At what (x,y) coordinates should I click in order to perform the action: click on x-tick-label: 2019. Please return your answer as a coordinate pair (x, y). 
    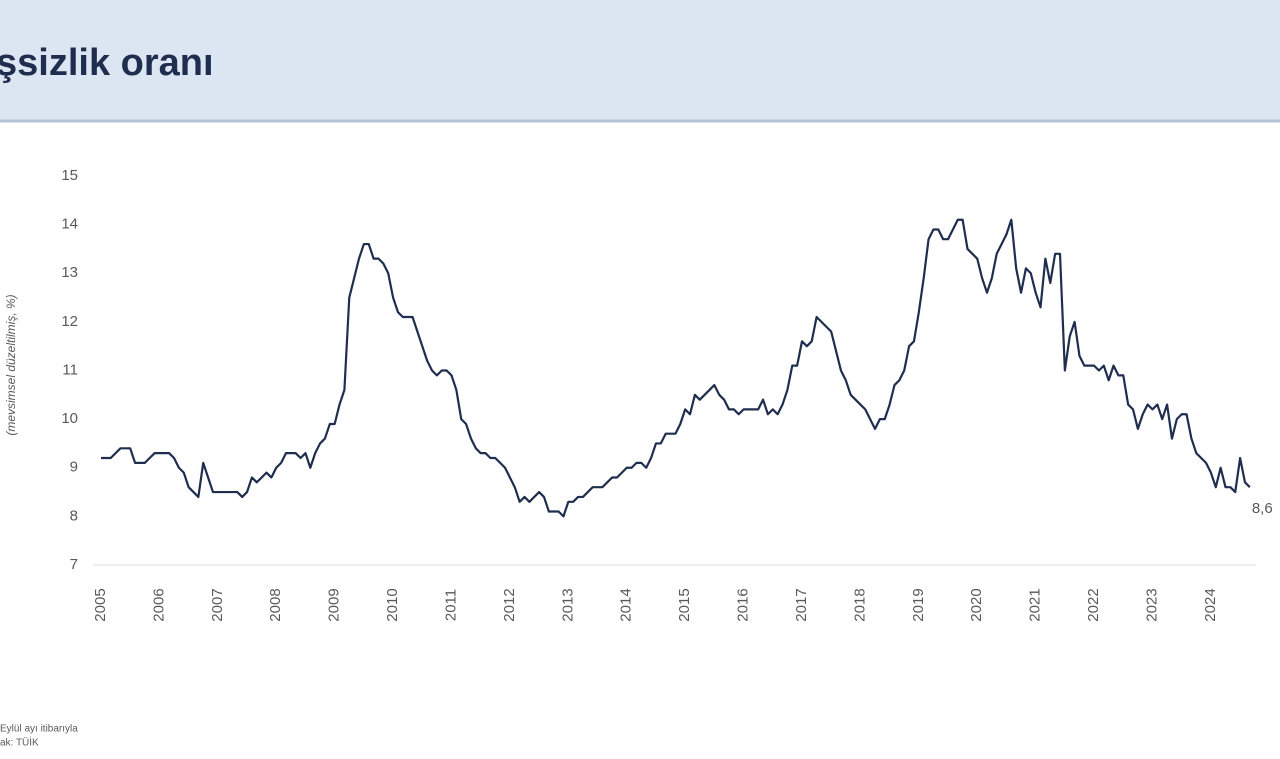
    Looking at the image, I should click on (918, 604).